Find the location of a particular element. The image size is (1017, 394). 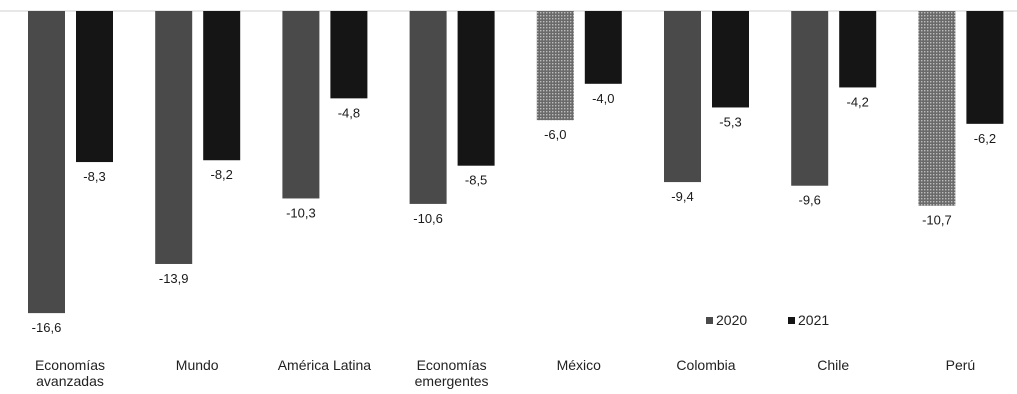

legend-swatch-2021 is located at coordinates (791, 320).